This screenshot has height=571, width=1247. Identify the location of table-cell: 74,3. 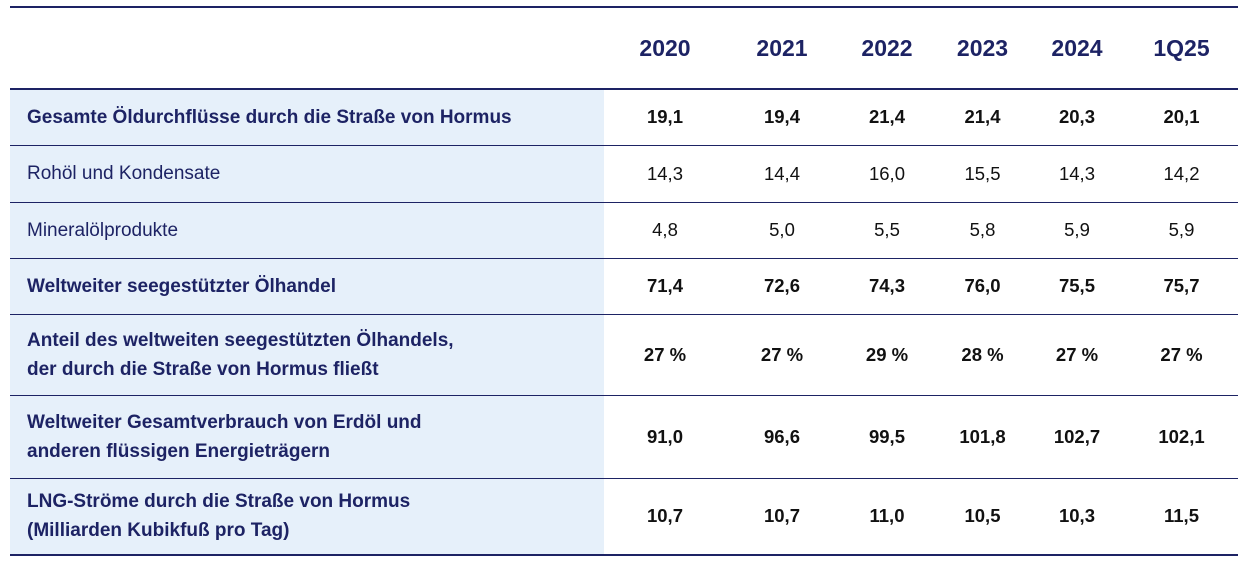
(886, 285).